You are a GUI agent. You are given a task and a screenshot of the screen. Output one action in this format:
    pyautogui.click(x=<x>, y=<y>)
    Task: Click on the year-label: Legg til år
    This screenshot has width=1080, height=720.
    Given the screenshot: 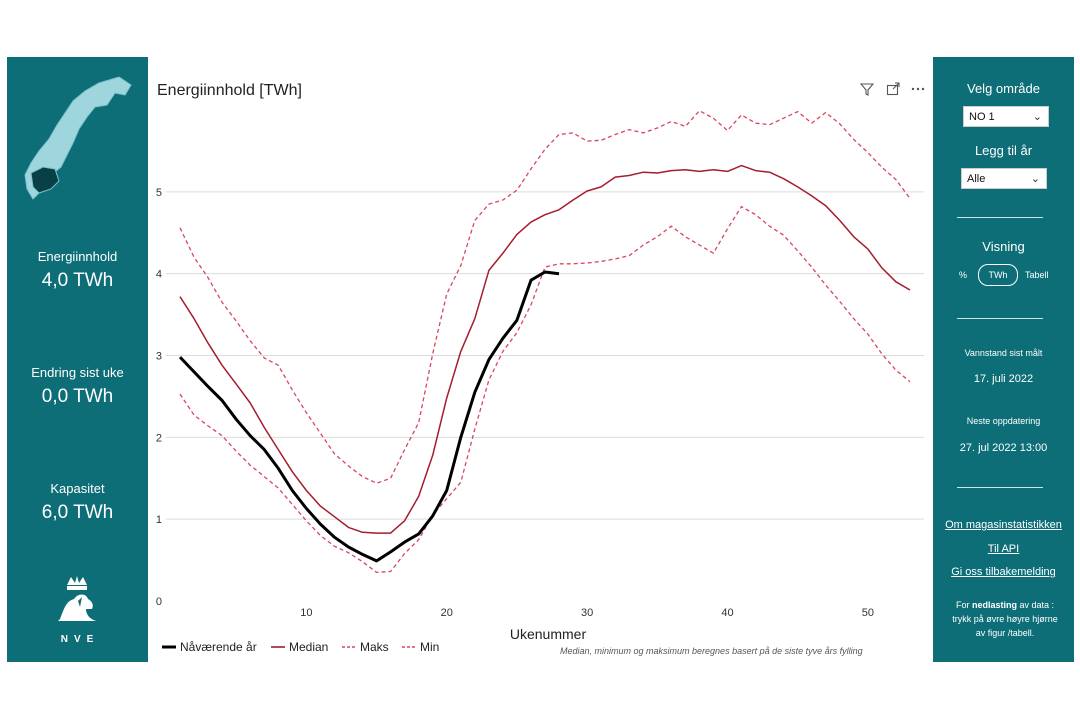 What is the action you would take?
    pyautogui.click(x=1003, y=150)
    